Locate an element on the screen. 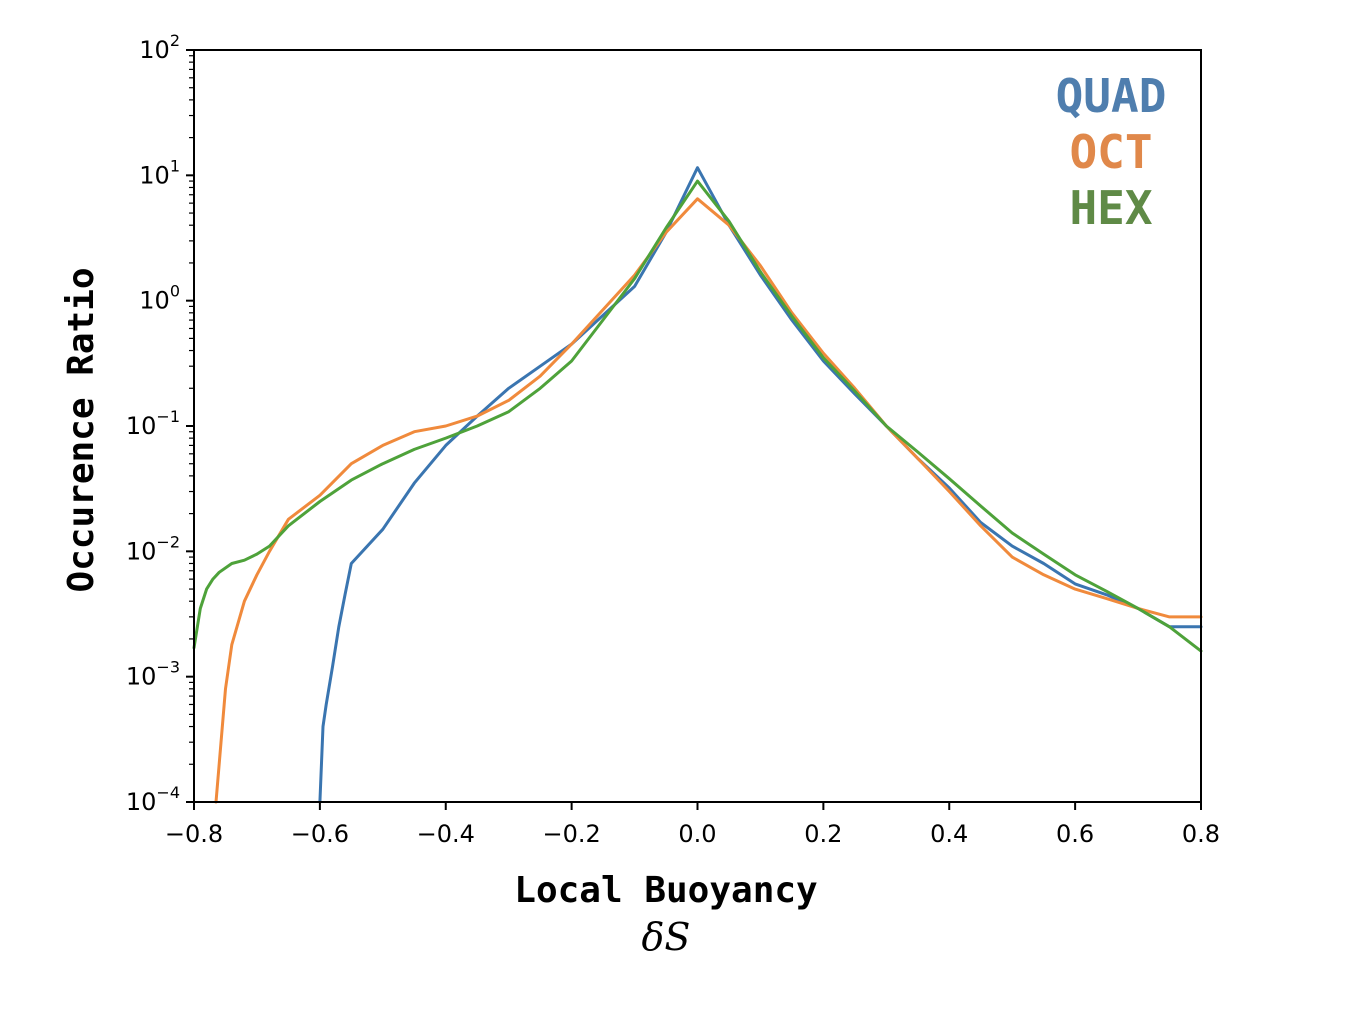 The image size is (1358, 1034). y-tick-label: 10⁰ is located at coordinates (159, 298).